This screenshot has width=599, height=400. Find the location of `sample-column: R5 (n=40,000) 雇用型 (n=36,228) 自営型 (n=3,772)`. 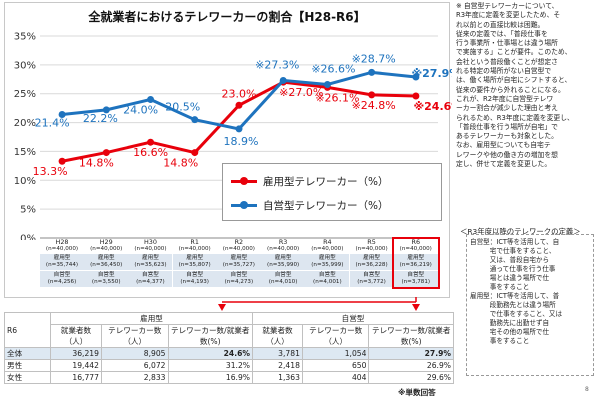

sample-column: R5 (n=40,000) 雇用型 (n=36,228) 自営型 (n=3,772) is located at coordinates (371, 262).